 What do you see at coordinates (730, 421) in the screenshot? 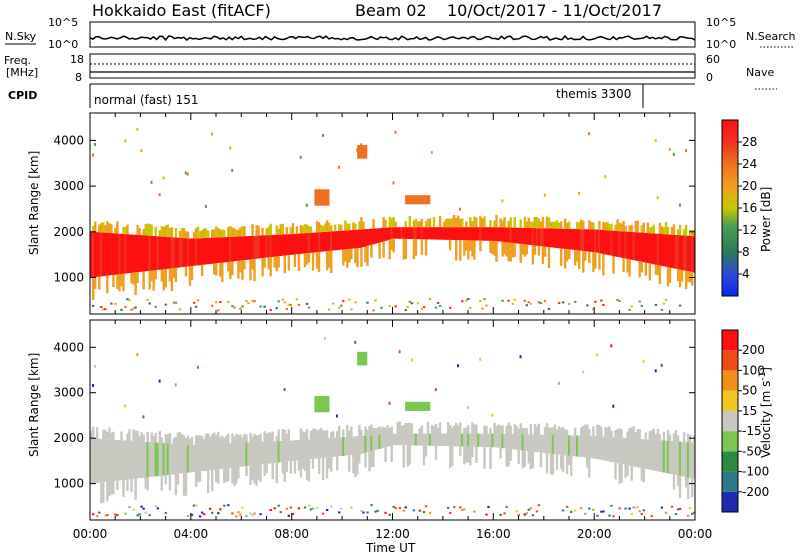
I see `velocity-colorbar` at bounding box center [730, 421].